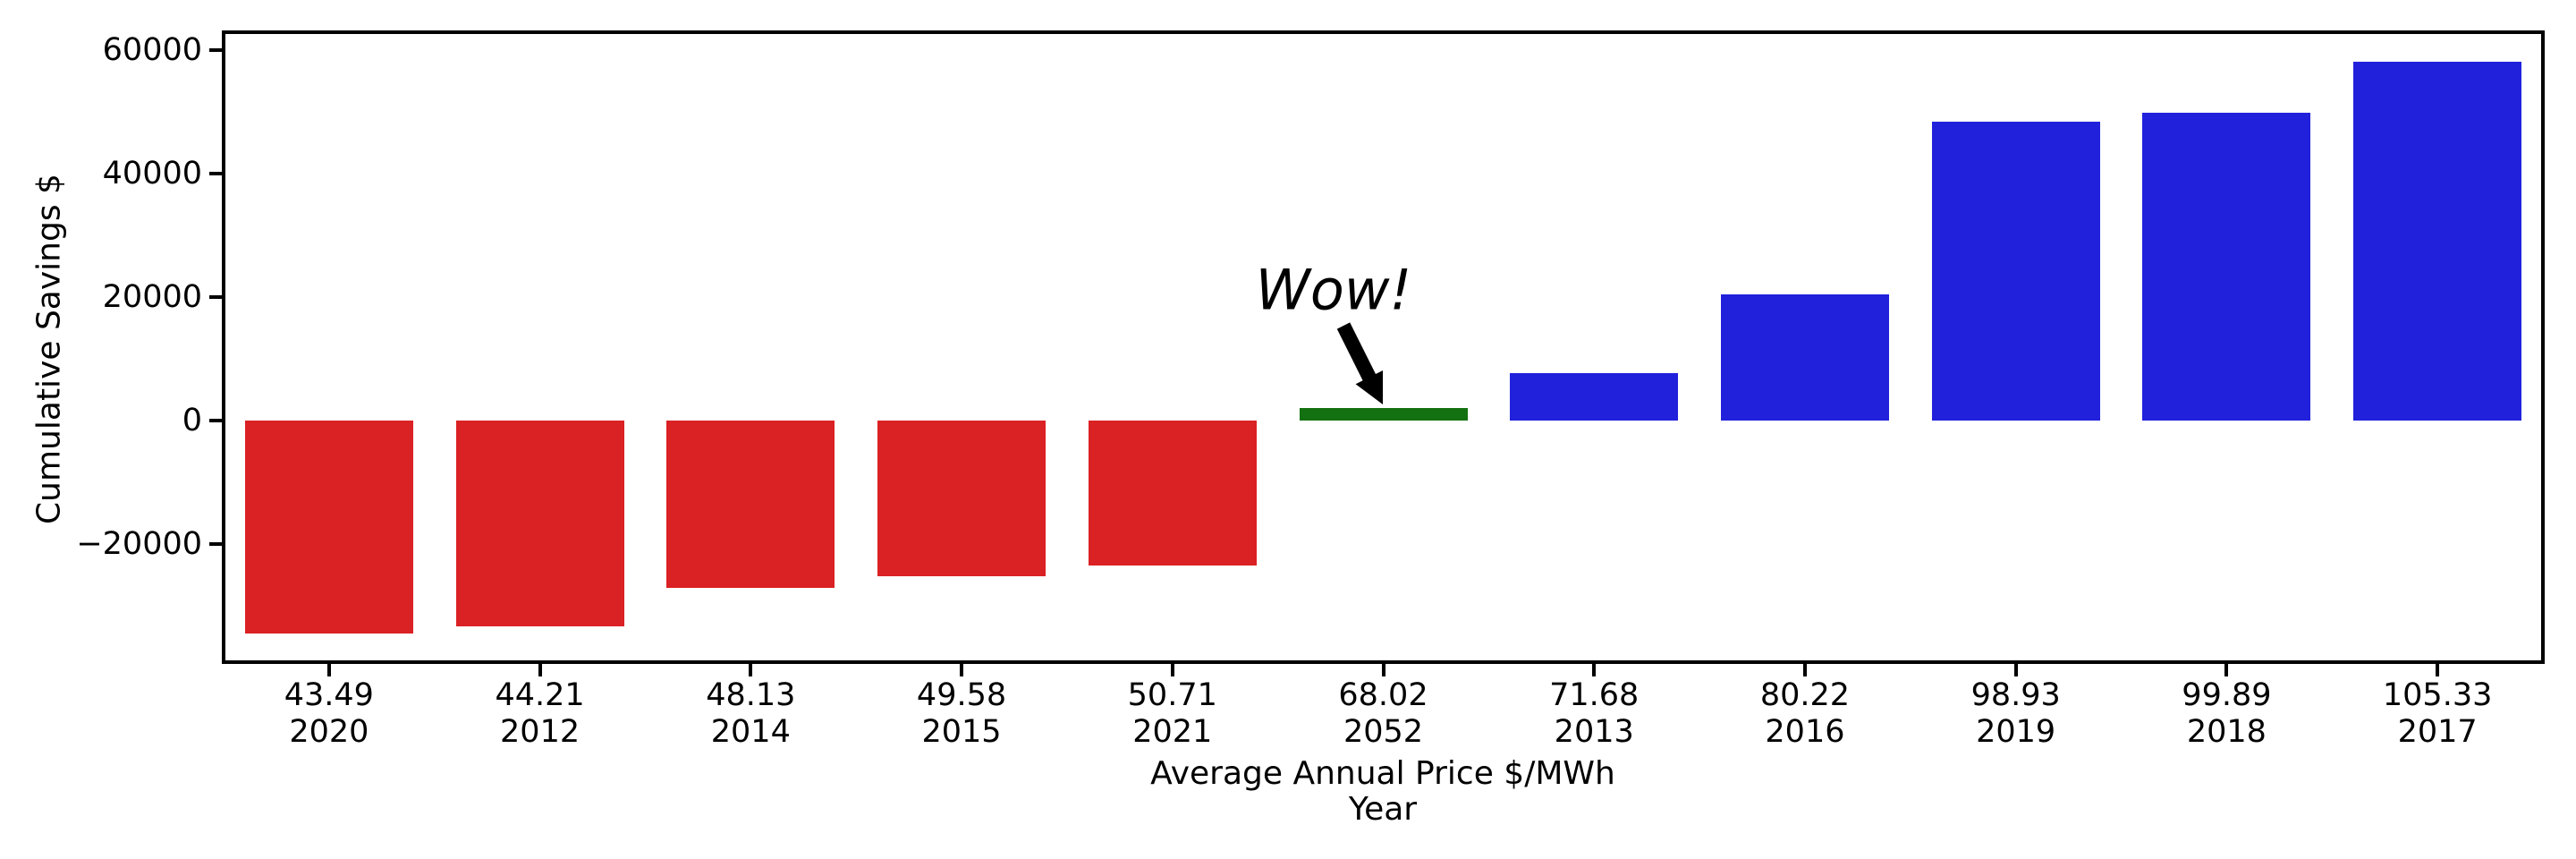 Image resolution: width=2576 pixels, height=859 pixels. What do you see at coordinates (1172, 493) in the screenshot?
I see `bar-2021` at bounding box center [1172, 493].